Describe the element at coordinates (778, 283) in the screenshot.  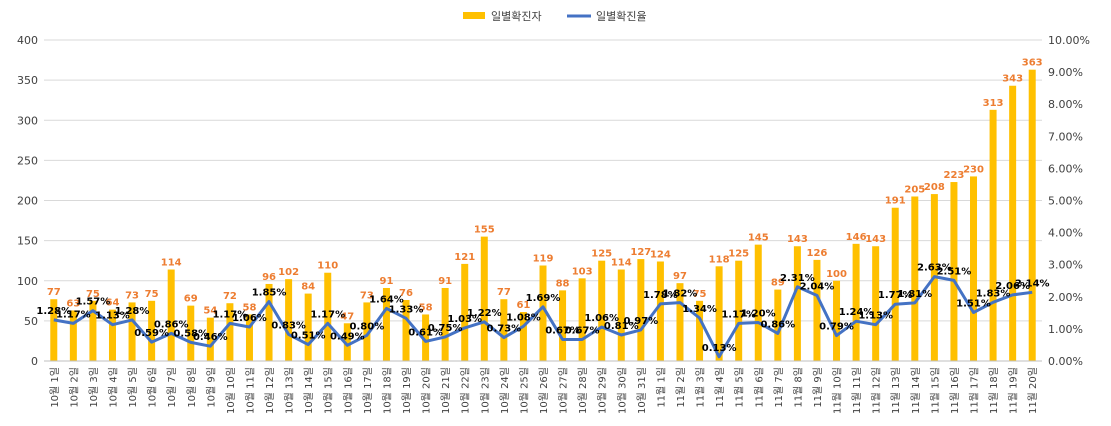
I see `bar-value-label: 89` at that location.